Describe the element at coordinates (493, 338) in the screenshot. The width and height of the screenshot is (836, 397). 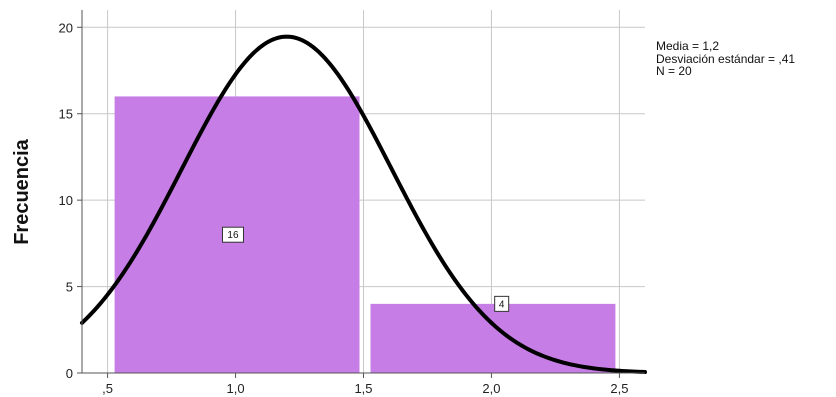
I see `histogram-bar` at that location.